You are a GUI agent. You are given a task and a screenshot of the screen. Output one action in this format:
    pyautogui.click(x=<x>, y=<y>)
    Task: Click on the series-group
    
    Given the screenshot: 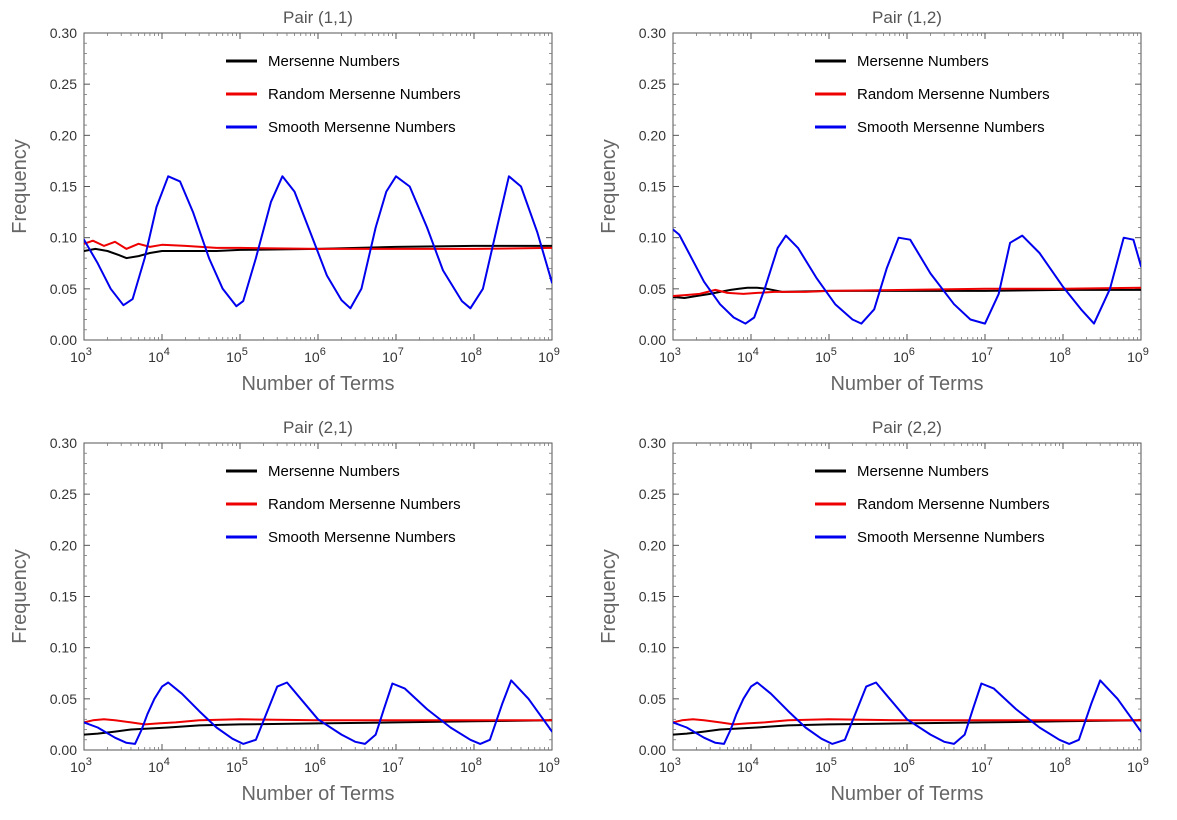 What is the action you would take?
    pyautogui.click(x=318, y=712)
    